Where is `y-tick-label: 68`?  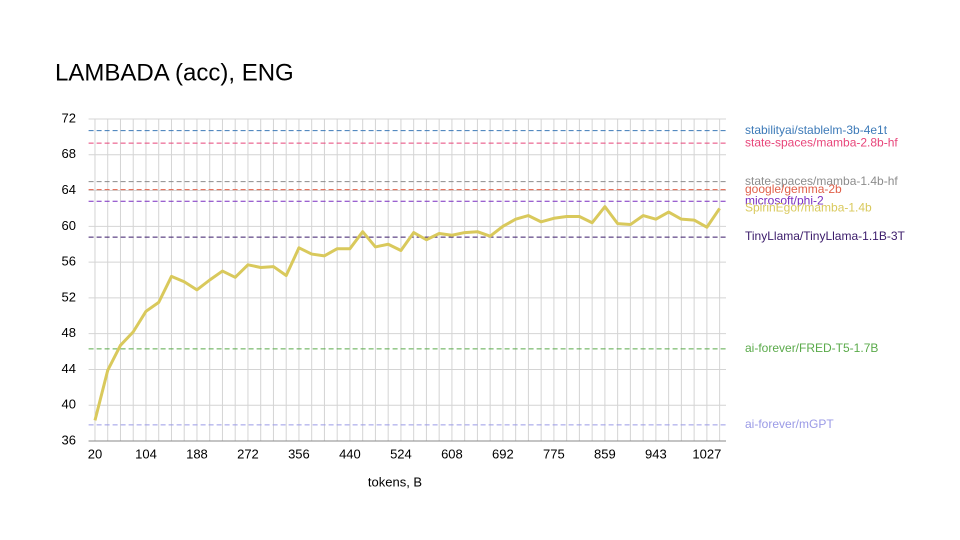
y-tick-label: 68 is located at coordinates (69, 153).